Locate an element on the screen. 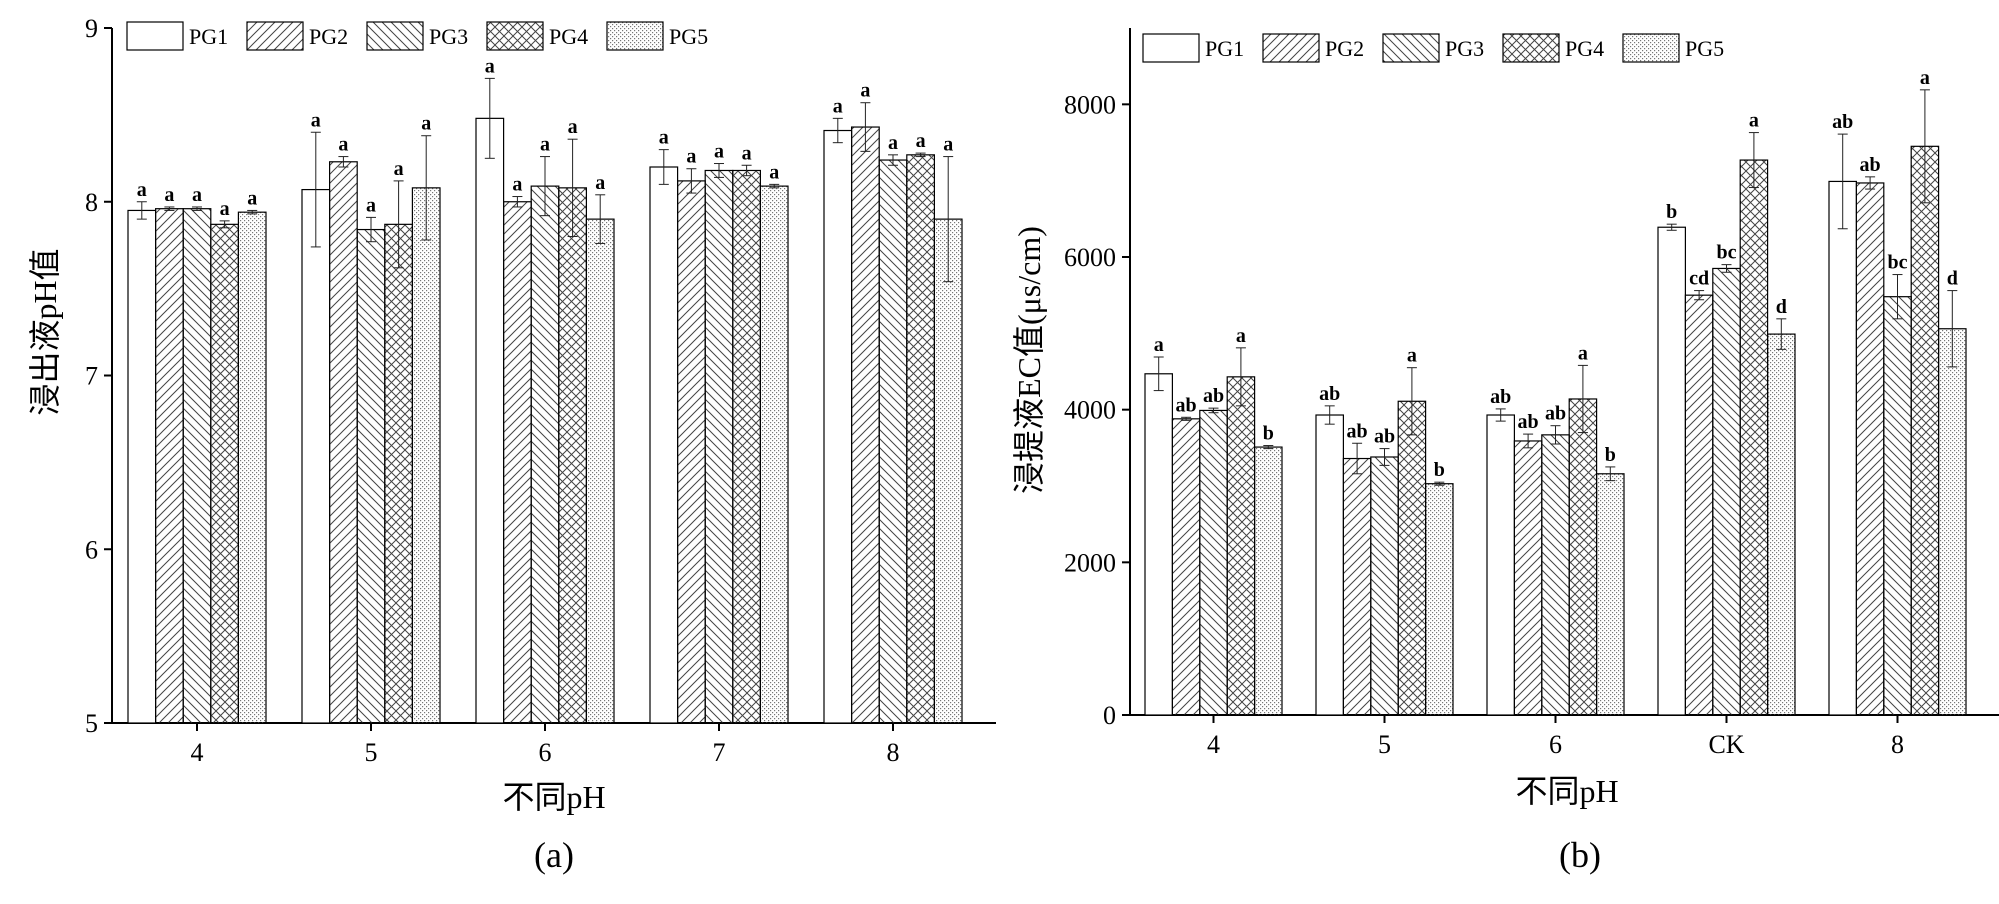 This screenshot has height=904, width=1999. legend-label-pg3: PG3 is located at coordinates (1464, 48).